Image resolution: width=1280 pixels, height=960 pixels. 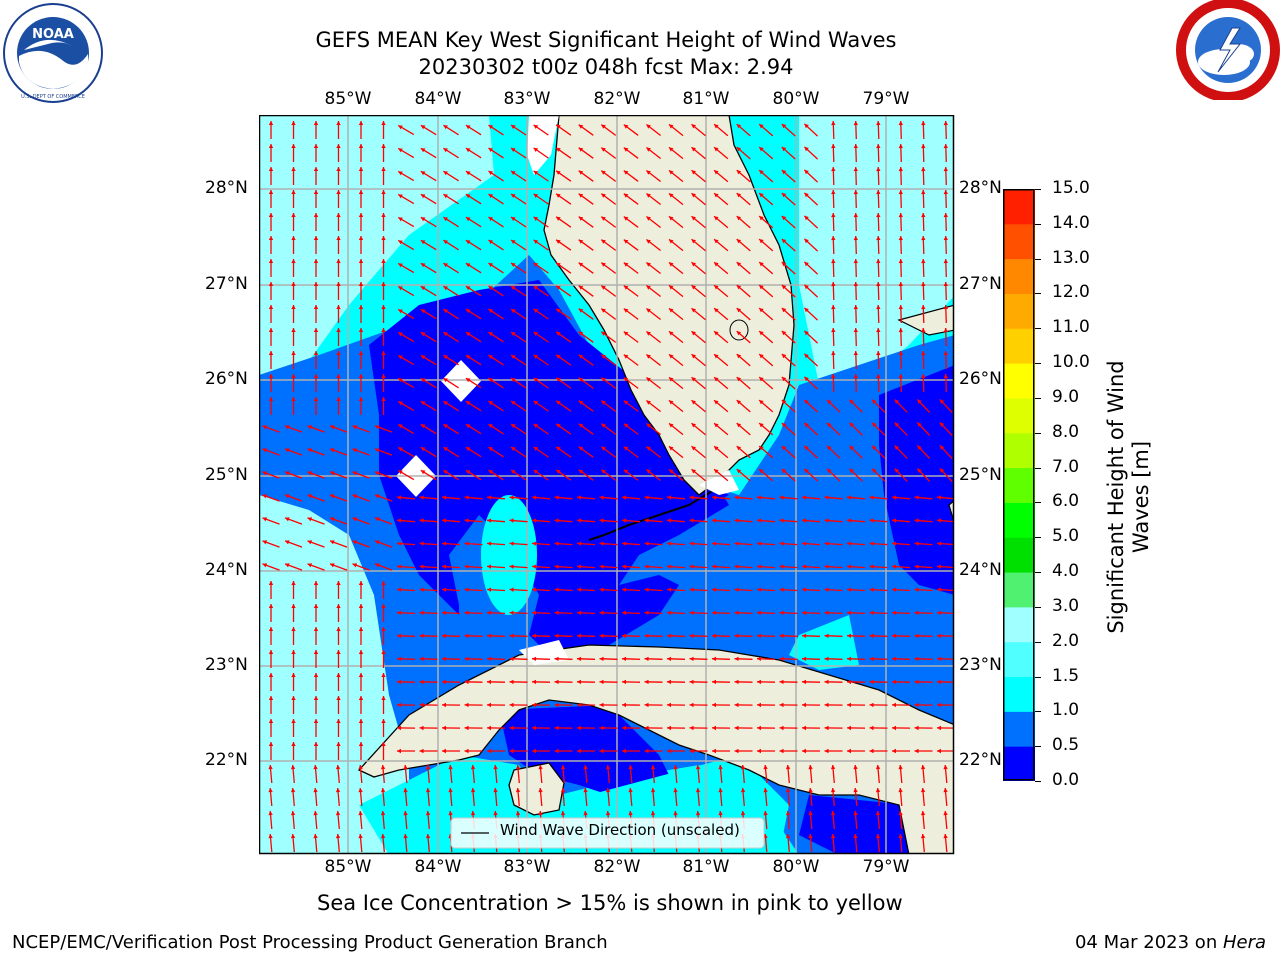 What do you see at coordinates (980, 284) in the screenshot?
I see `lat-label-right: 27°N` at bounding box center [980, 284].